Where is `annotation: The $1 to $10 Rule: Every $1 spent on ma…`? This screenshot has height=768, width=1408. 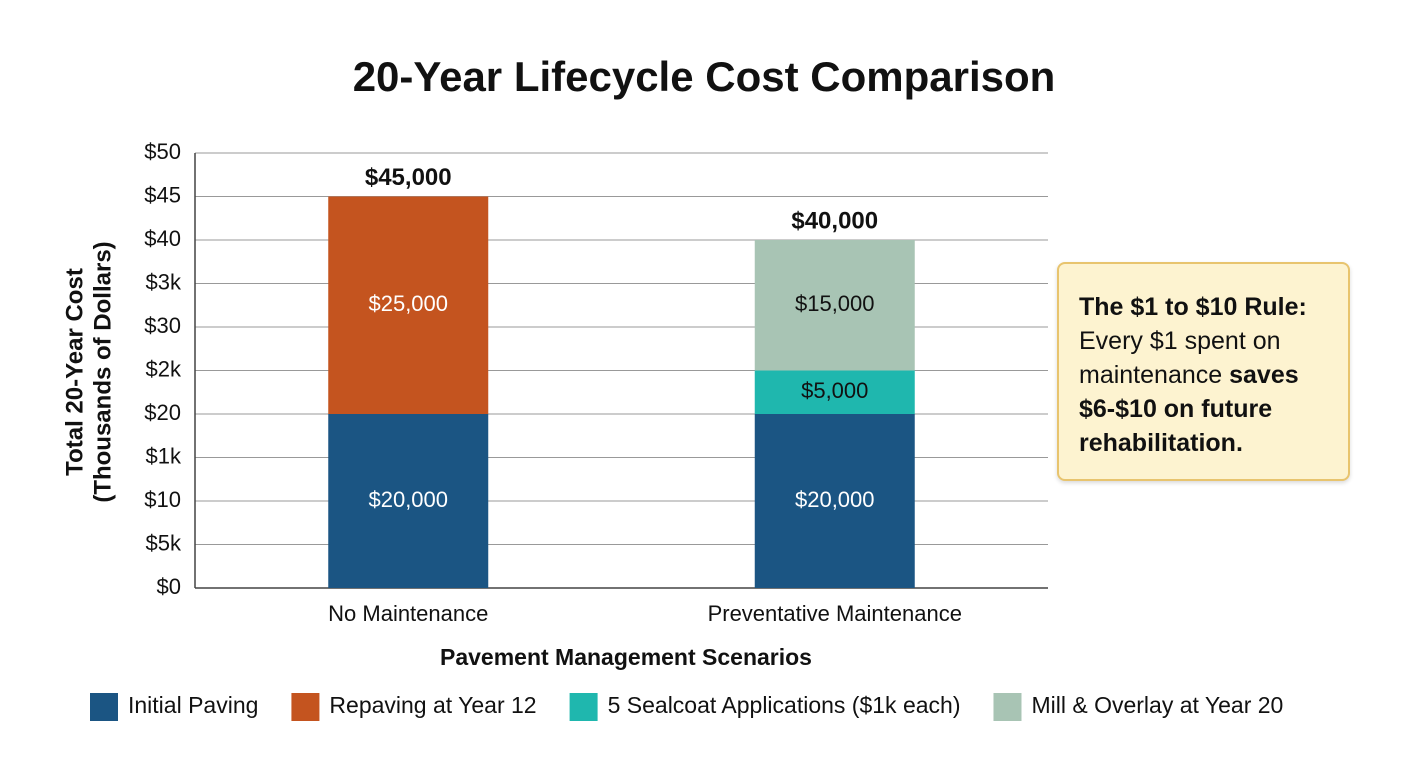 annotation: The $1 to $10 Rule: Every $1 spent on ma… is located at coordinates (1203, 371).